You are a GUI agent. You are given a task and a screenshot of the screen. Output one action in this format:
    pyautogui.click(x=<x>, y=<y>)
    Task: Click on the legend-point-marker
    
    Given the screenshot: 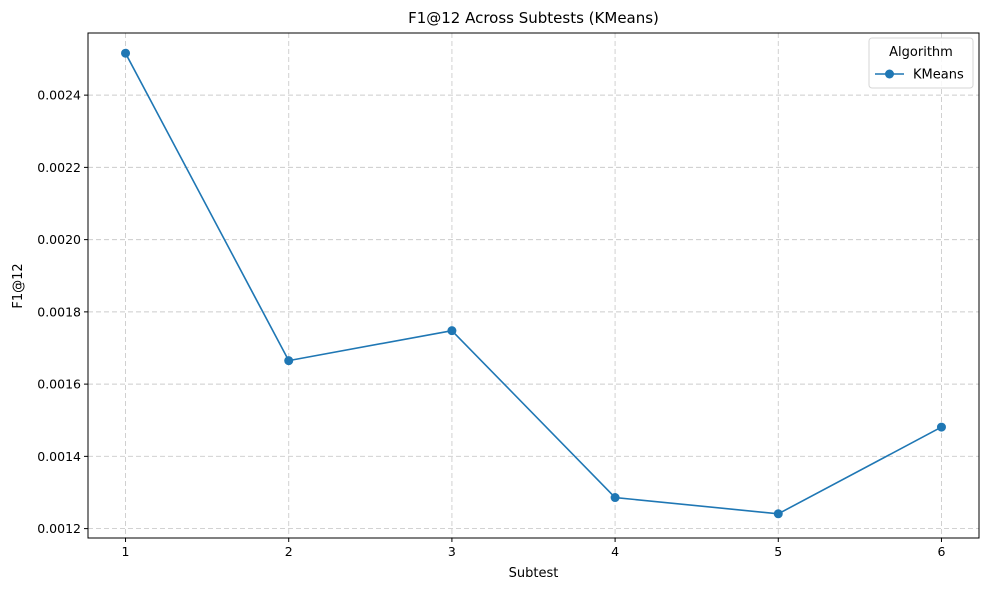 What is the action you would take?
    pyautogui.click(x=889, y=74)
    